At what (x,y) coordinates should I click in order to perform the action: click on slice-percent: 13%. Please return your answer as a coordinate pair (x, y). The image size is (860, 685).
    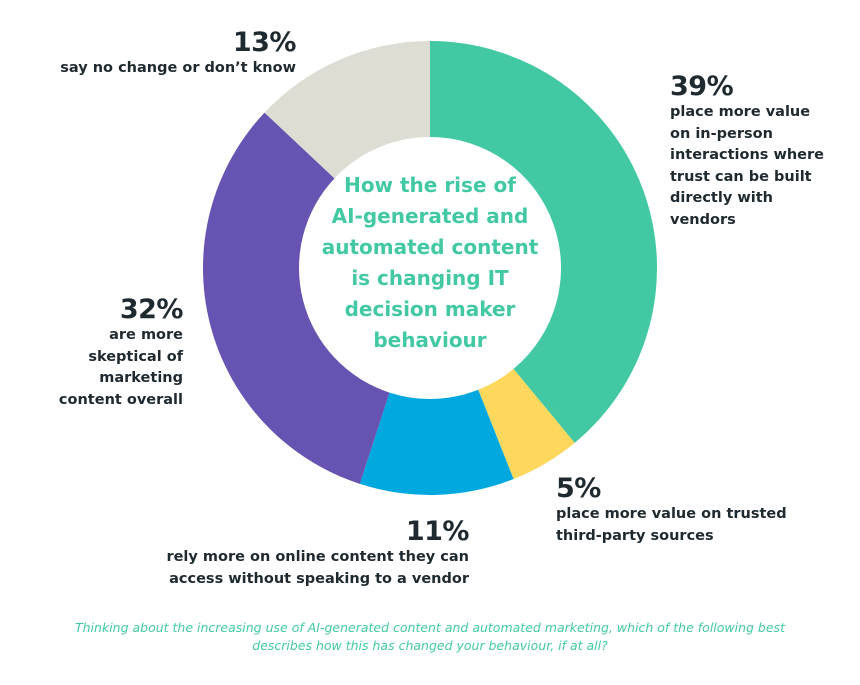
    Looking at the image, I should click on (264, 42).